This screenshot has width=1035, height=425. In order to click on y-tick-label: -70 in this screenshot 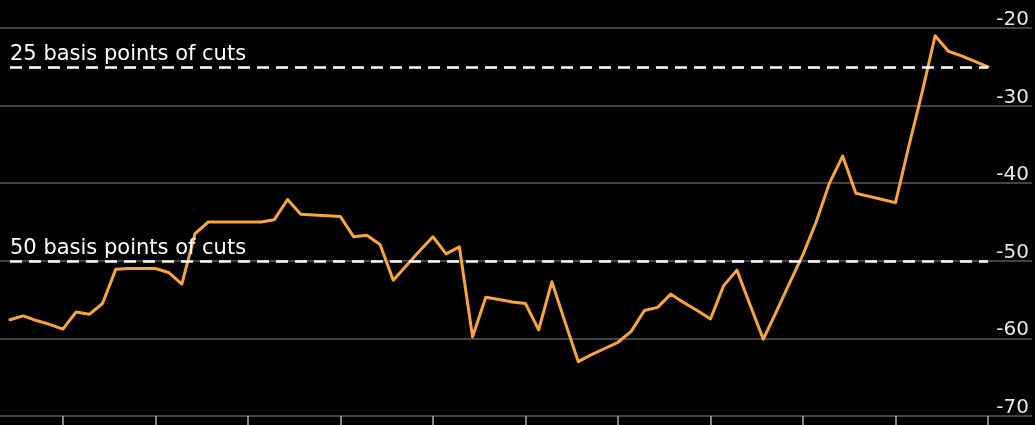, I will do `click(1012, 406)`.